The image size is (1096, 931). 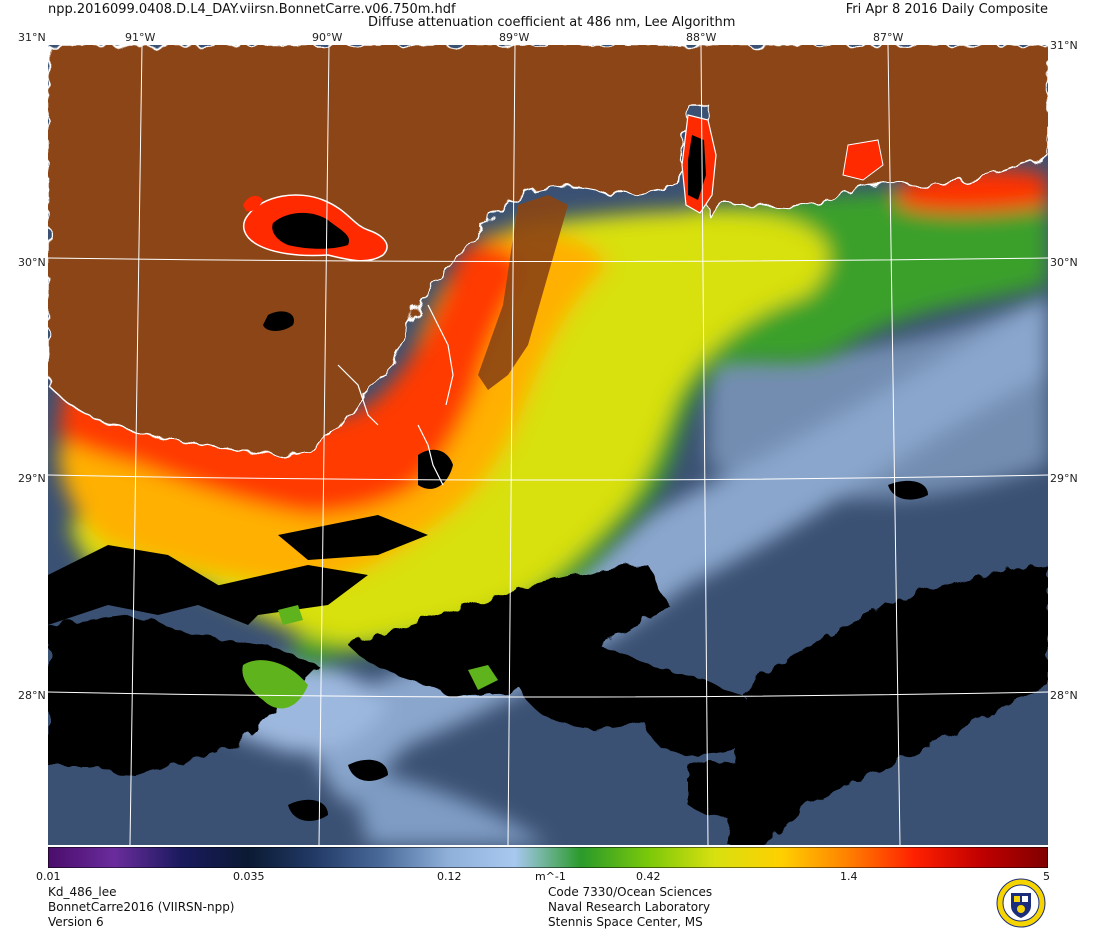 I want to click on dataset-name: BonnetCarre2016 (VIIRSN-npp), so click(x=141, y=907).